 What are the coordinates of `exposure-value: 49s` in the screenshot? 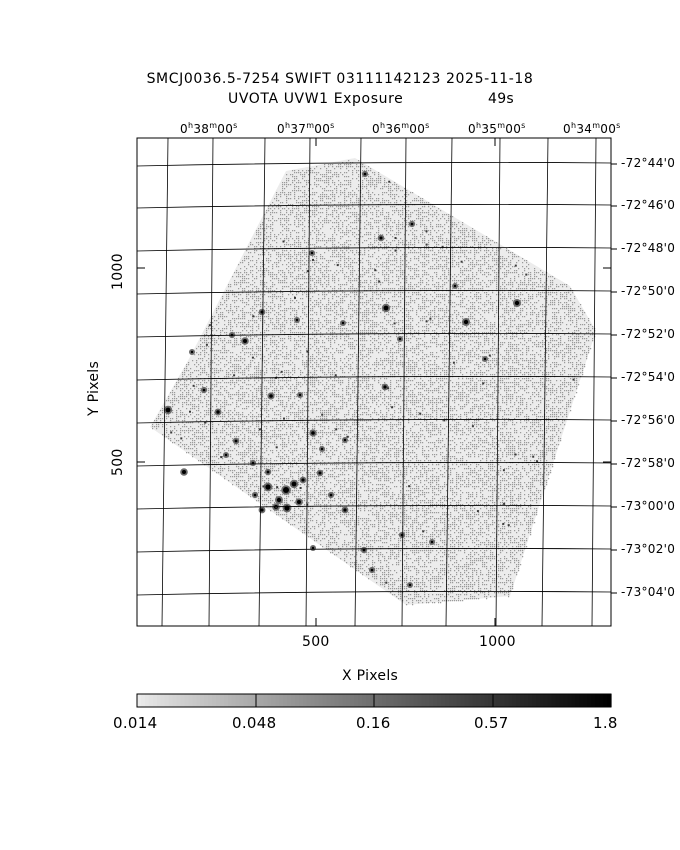 It's located at (501, 99).